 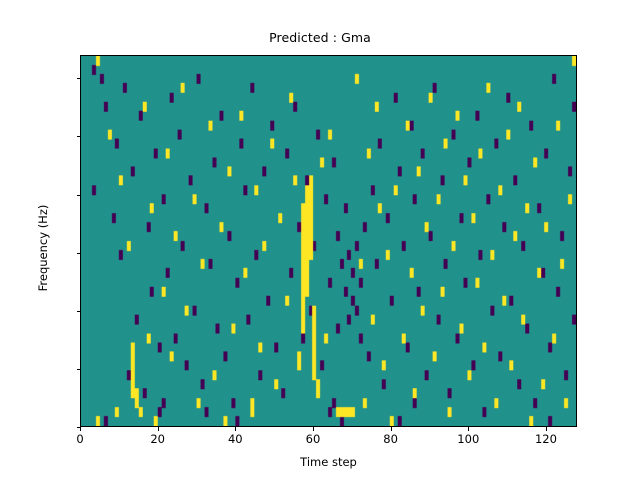 I want to click on x-tick-label: 100, so click(x=468, y=439).